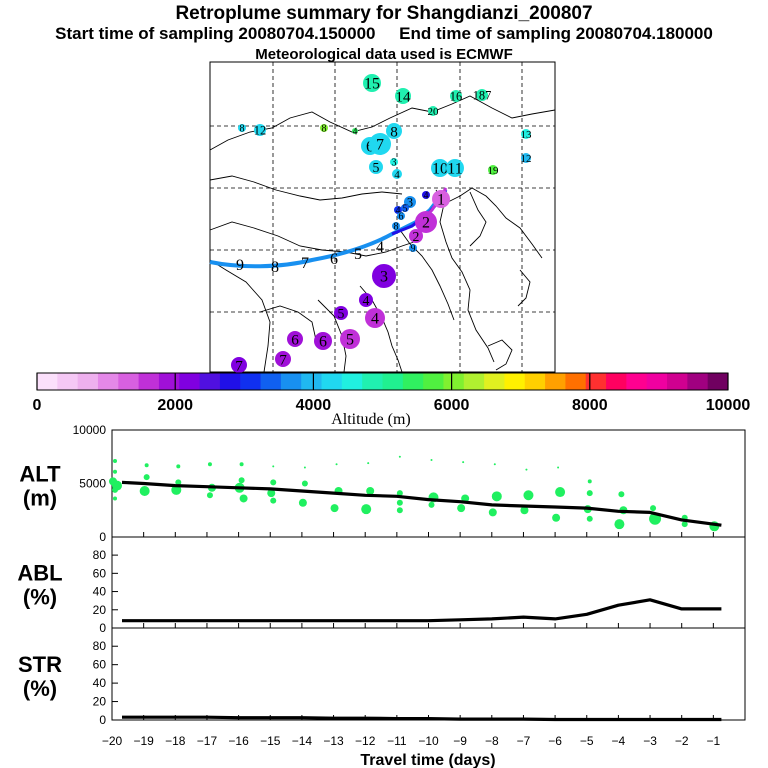 This screenshot has width=768, height=768. I want to click on y-axis-unit: (m), so click(40, 498).